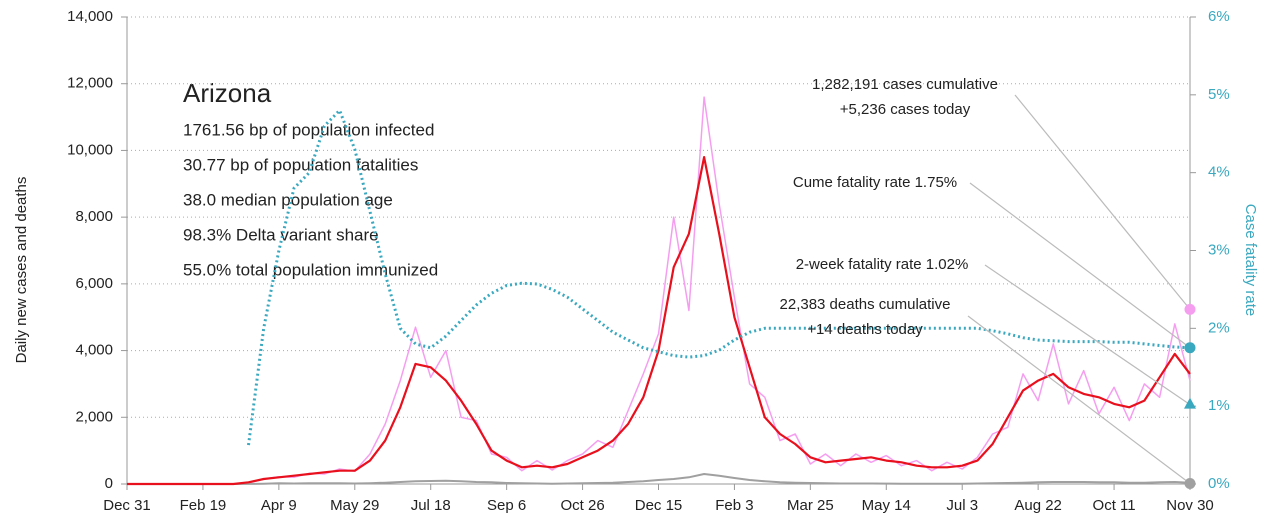 The image size is (1268, 523). What do you see at coordinates (582, 505) in the screenshot?
I see `x-tick-label: Oct 26` at bounding box center [582, 505].